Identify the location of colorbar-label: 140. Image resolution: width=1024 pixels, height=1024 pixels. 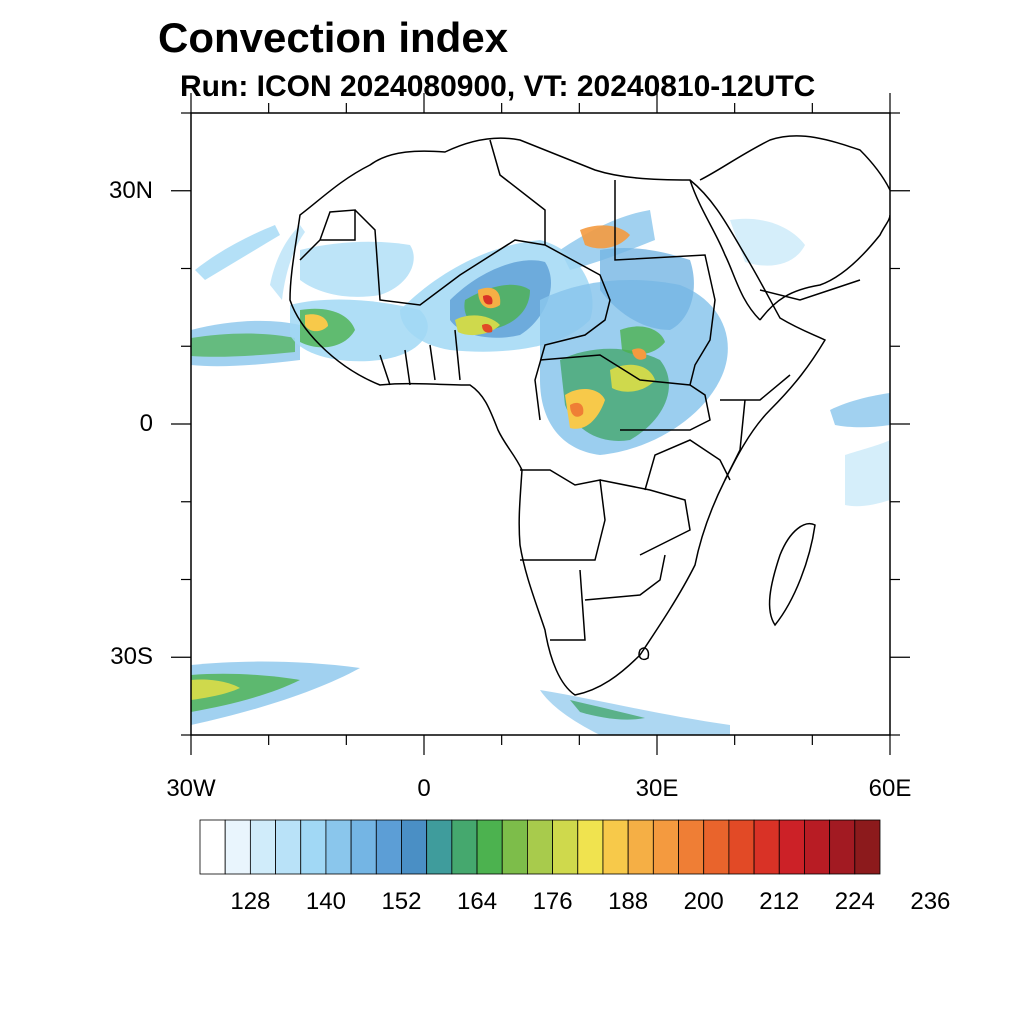
(325, 901).